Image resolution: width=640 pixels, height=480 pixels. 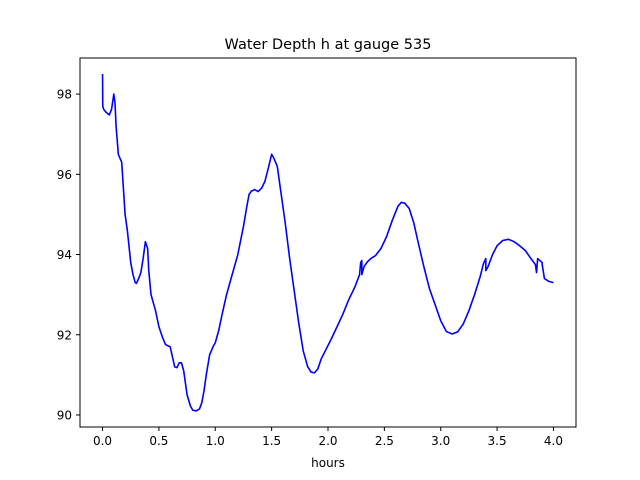 What do you see at coordinates (64, 95) in the screenshot?
I see `y-tick-label: 98` at bounding box center [64, 95].